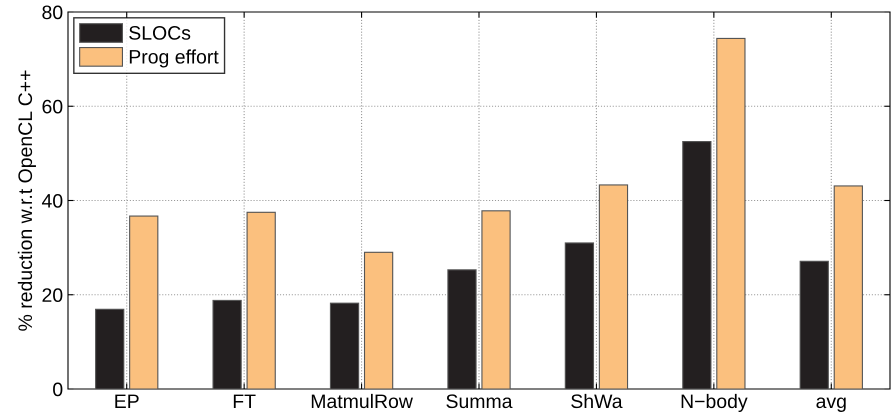 The height and width of the screenshot is (419, 892). I want to click on y-tick-label: 40, so click(52, 201).